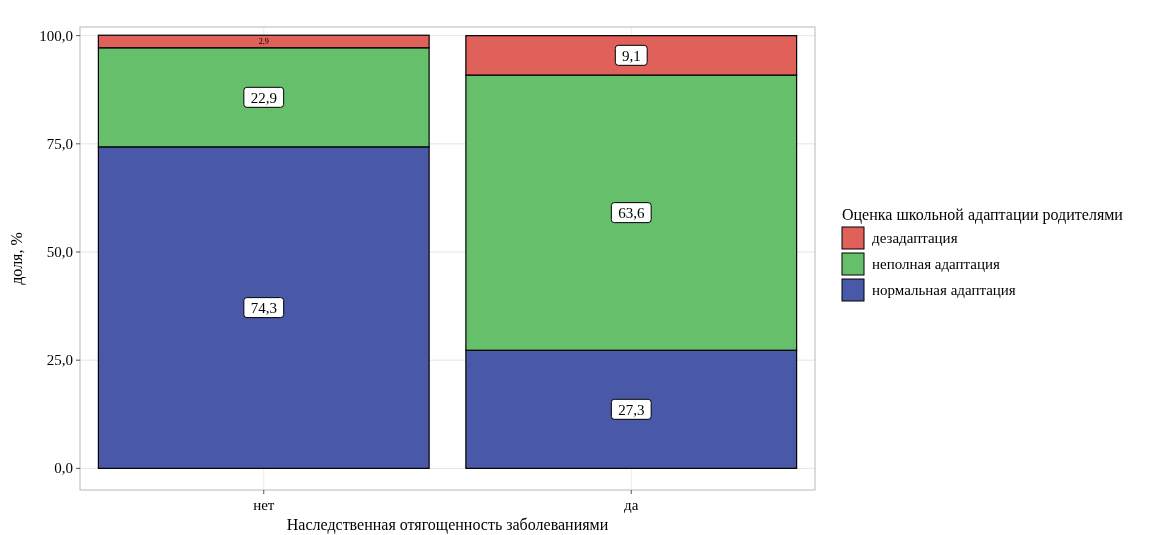 Image resolution: width=1151 pixels, height=535 pixels. Describe the element at coordinates (17, 258) in the screenshot. I see `y-axis-title: доля, %` at that location.